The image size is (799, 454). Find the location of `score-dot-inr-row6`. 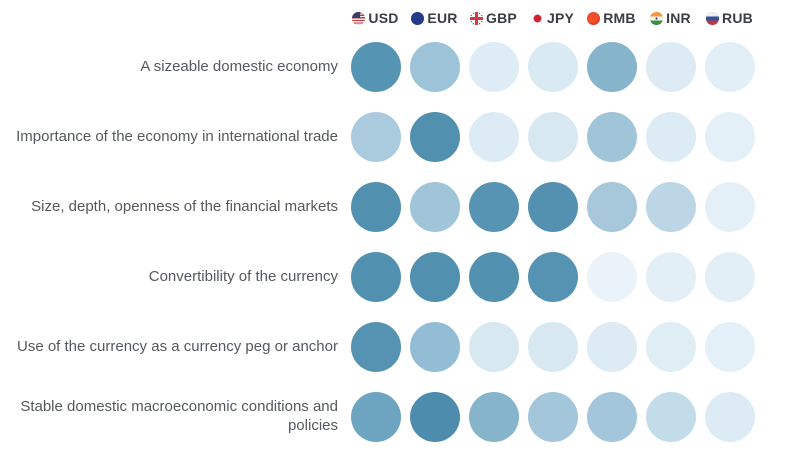

score-dot-inr-row6 is located at coordinates (670, 417).